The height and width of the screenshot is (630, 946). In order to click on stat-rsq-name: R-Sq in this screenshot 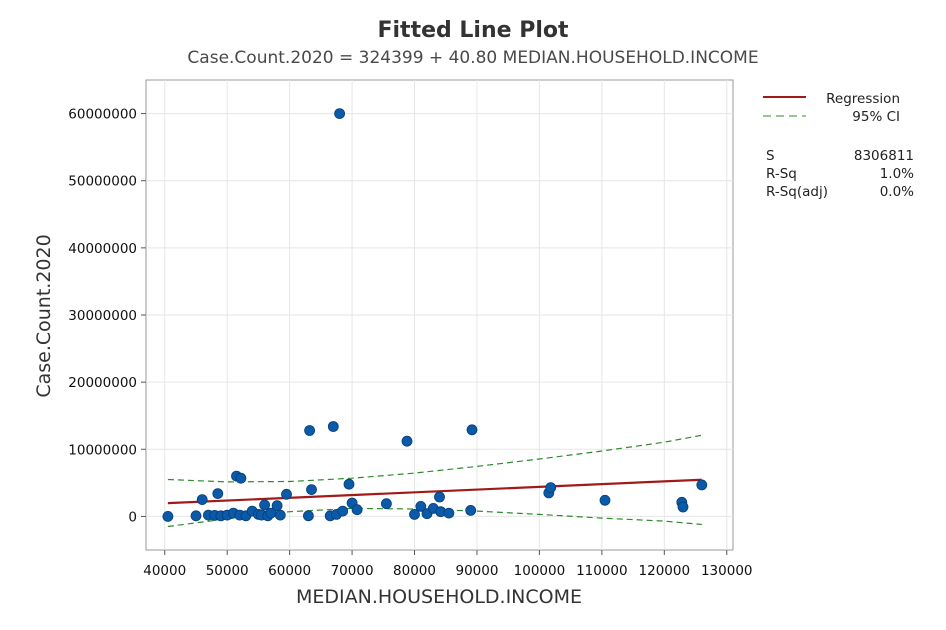, I will do `click(781, 174)`.